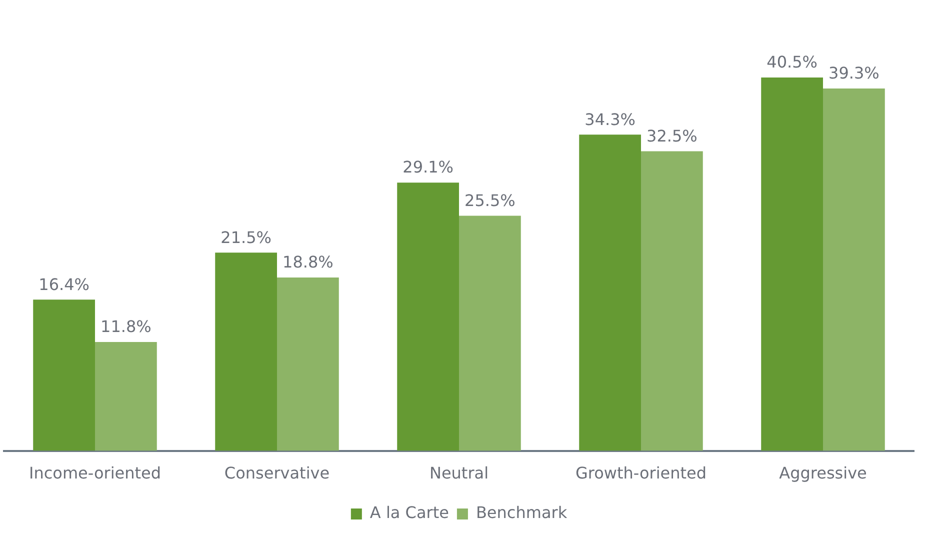  Describe the element at coordinates (95, 473) in the screenshot. I see `x-tick-label: Income-oriented` at that location.